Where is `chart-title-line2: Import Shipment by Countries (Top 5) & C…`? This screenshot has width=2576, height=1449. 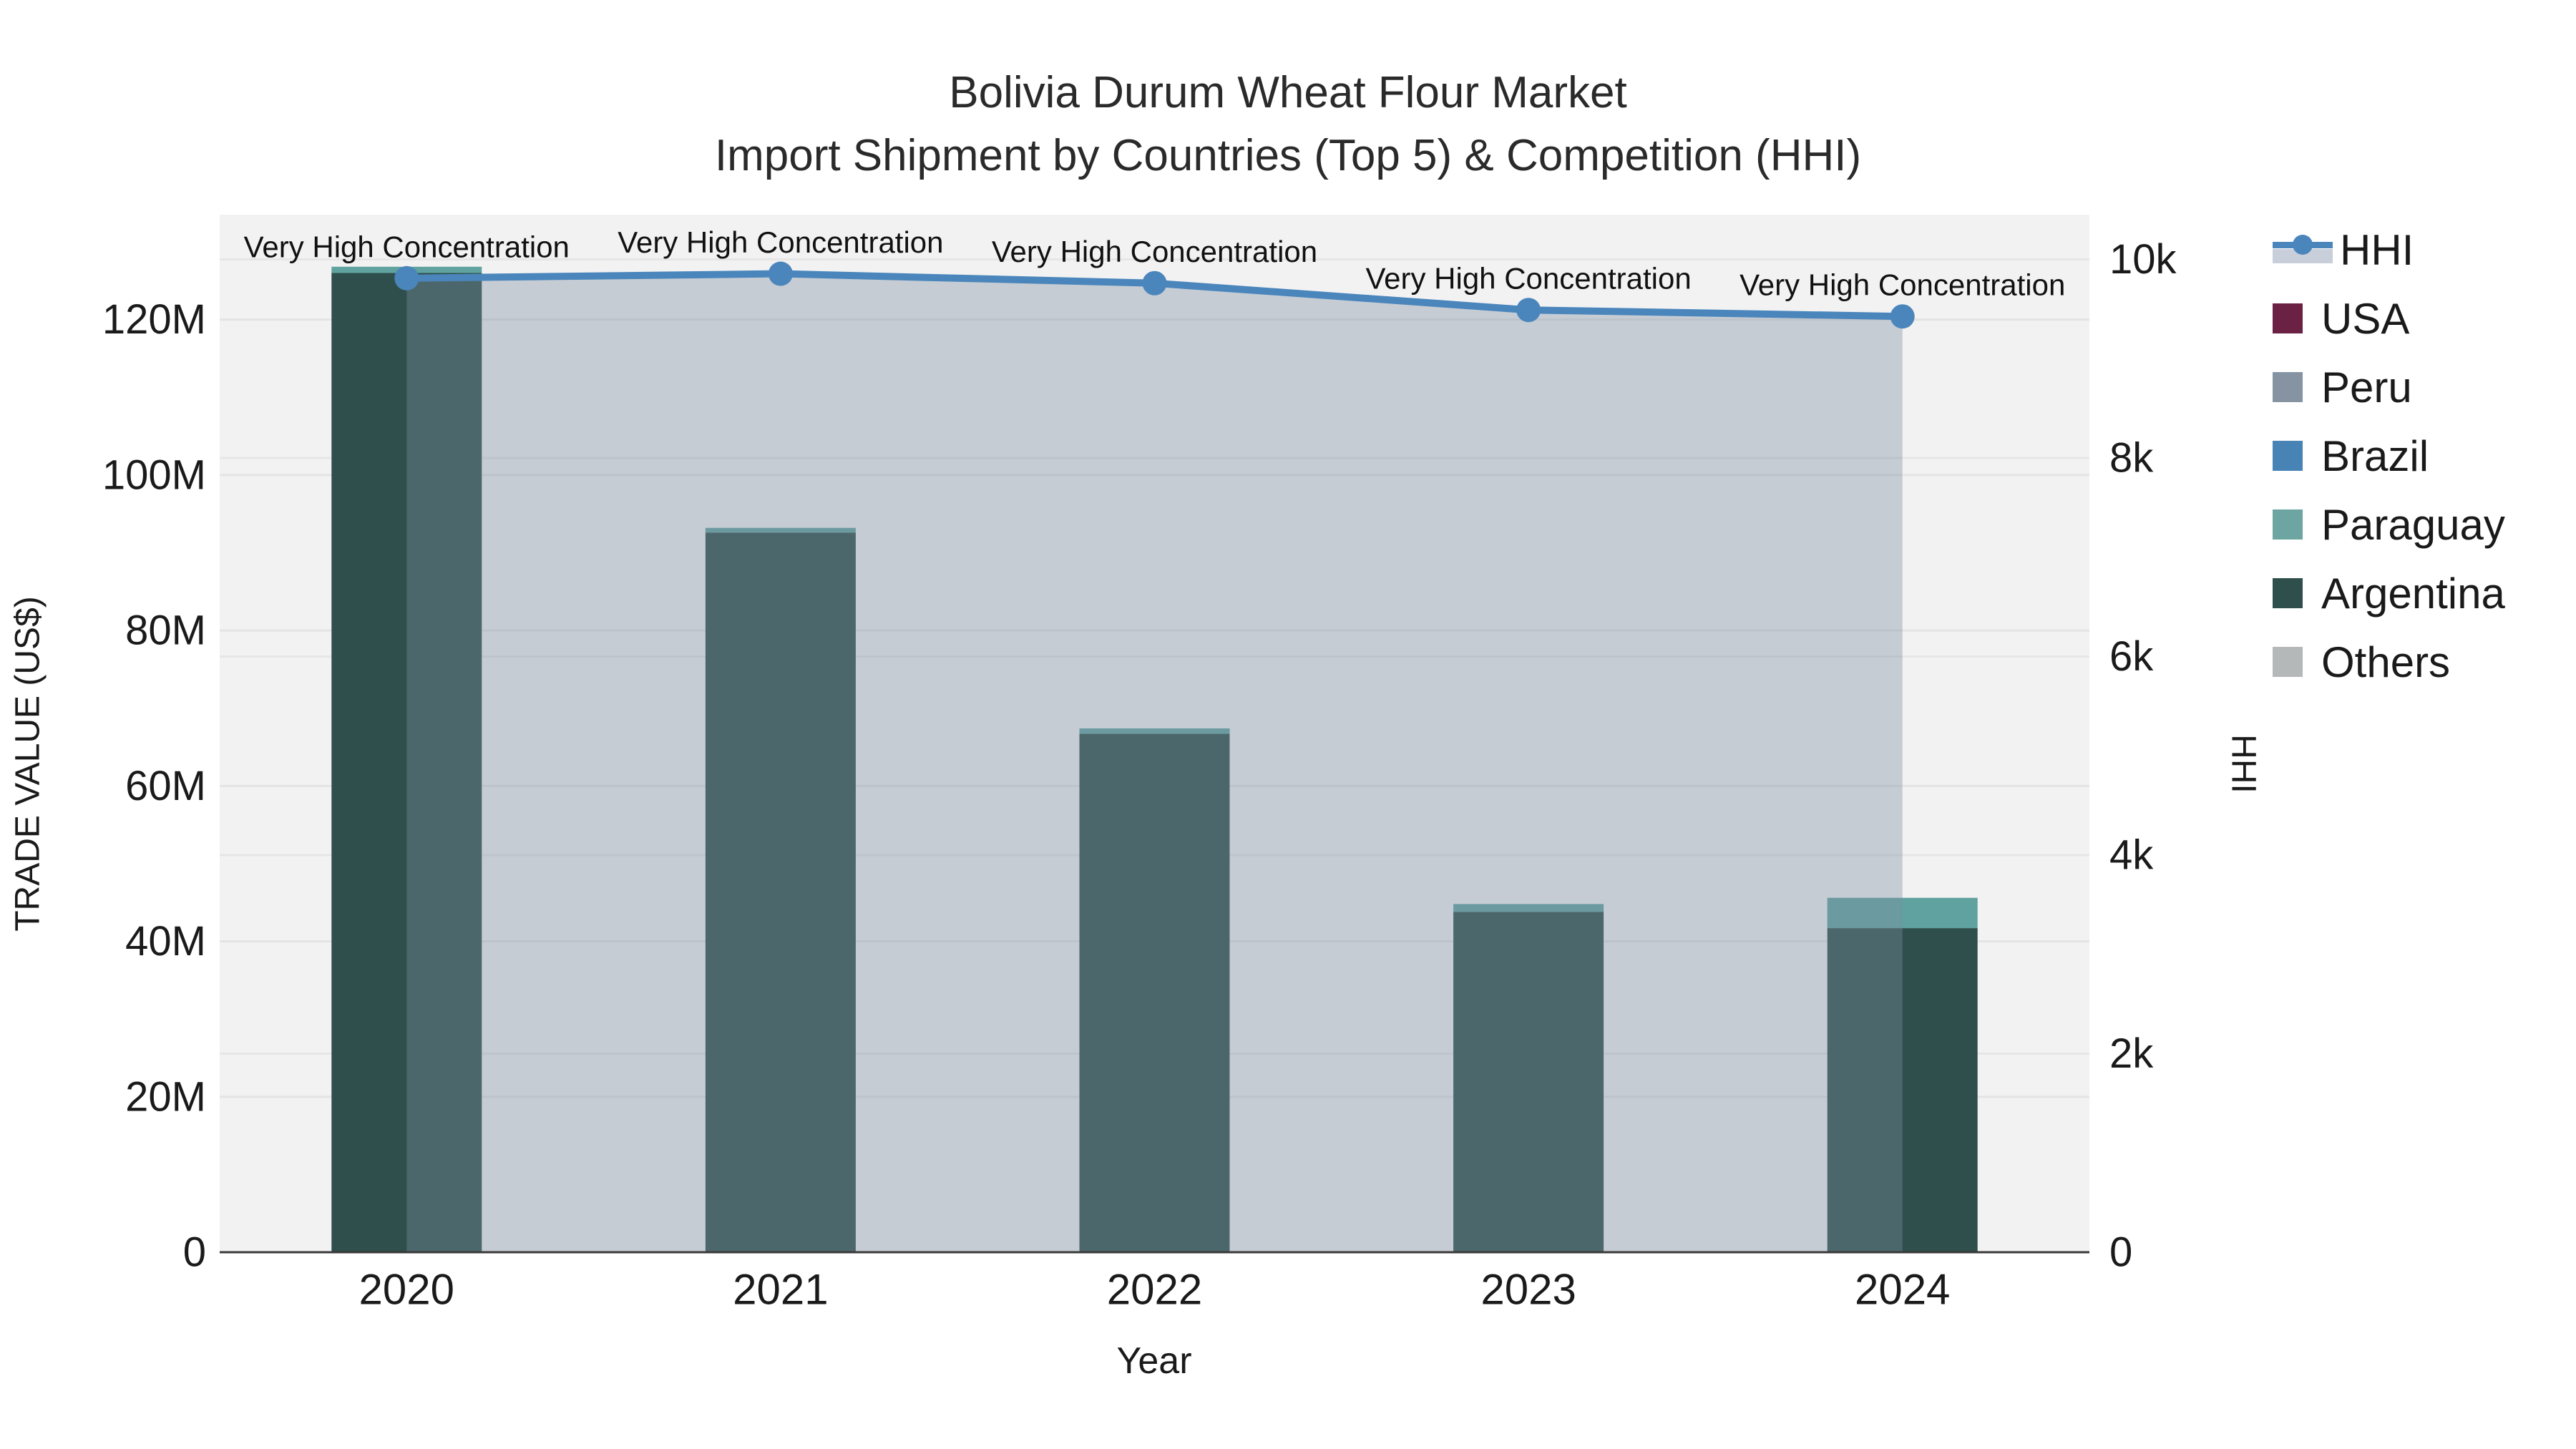
chart-title-line2: Import Shipment by Countries (Top 5) & C… is located at coordinates (1288, 155).